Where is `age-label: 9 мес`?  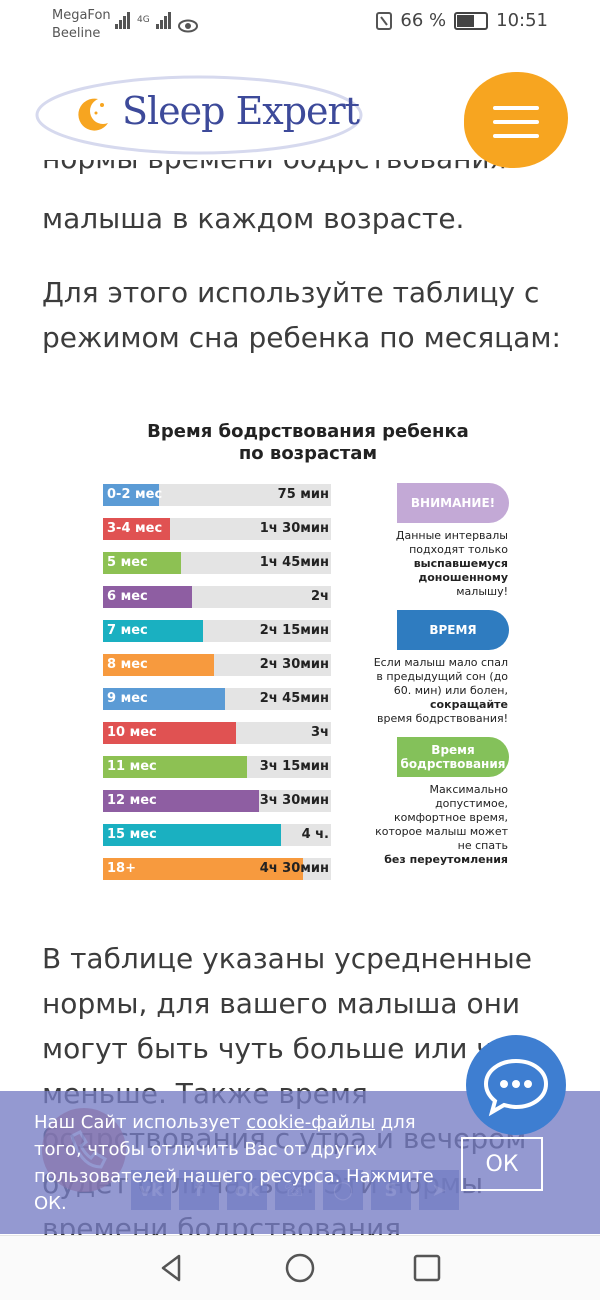 age-label: 9 мес is located at coordinates (127, 698).